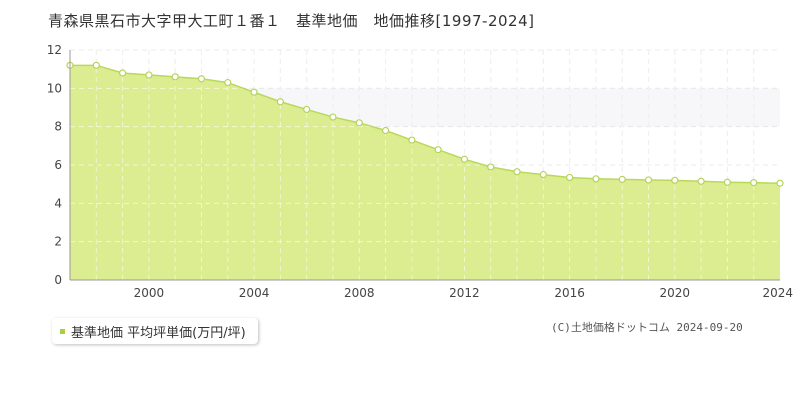  Describe the element at coordinates (62, 331) in the screenshot. I see `legend-swatch` at that location.